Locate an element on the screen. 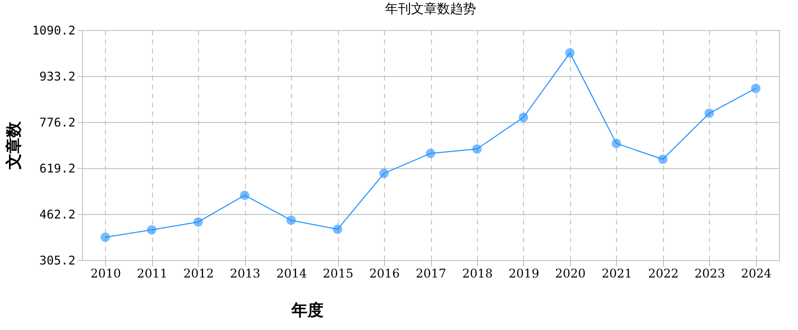 This screenshot has height=330, width=798. y-tick-label: 305.2 is located at coordinates (57, 261).